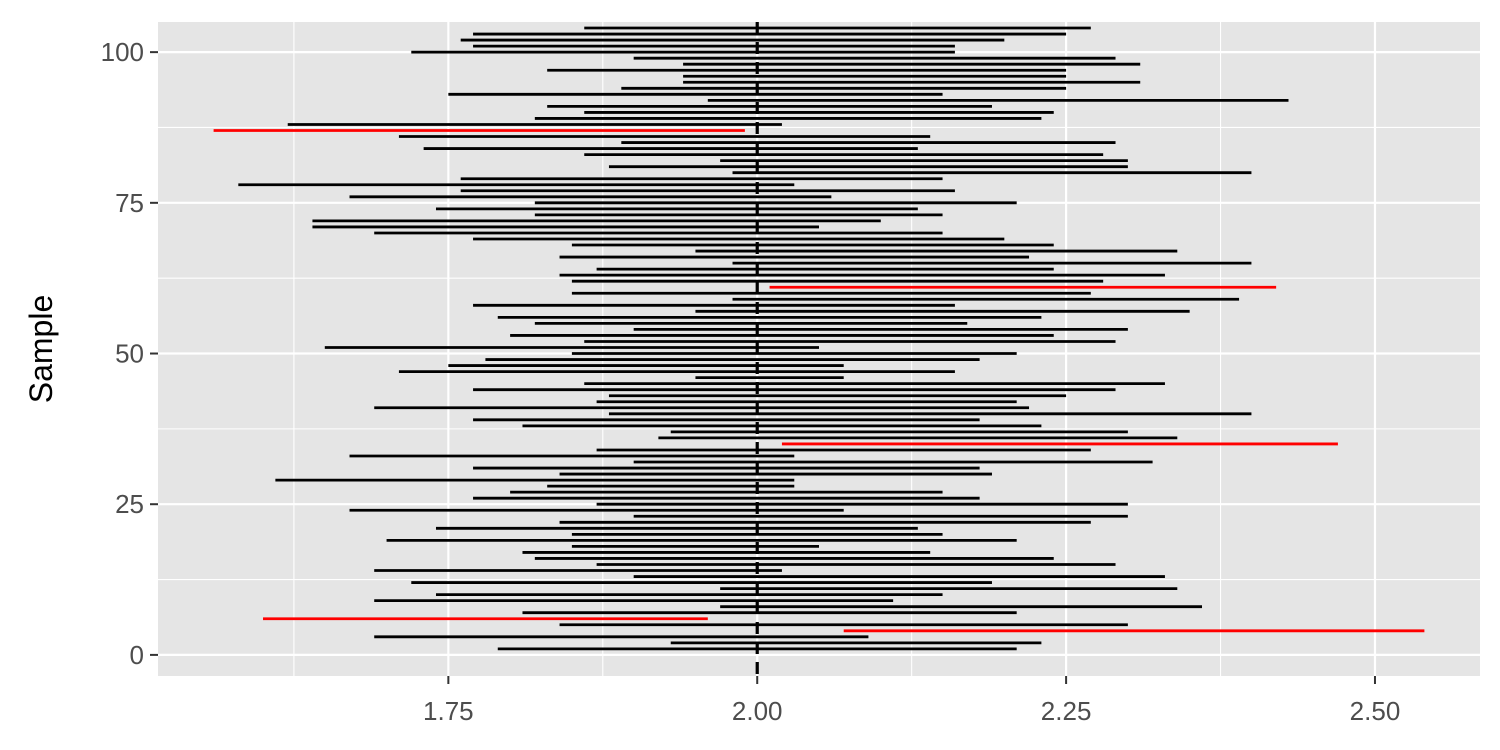 This screenshot has height=750, width=1500. Describe the element at coordinates (448, 711) in the screenshot. I see `x-tick-label: 1.75` at that location.